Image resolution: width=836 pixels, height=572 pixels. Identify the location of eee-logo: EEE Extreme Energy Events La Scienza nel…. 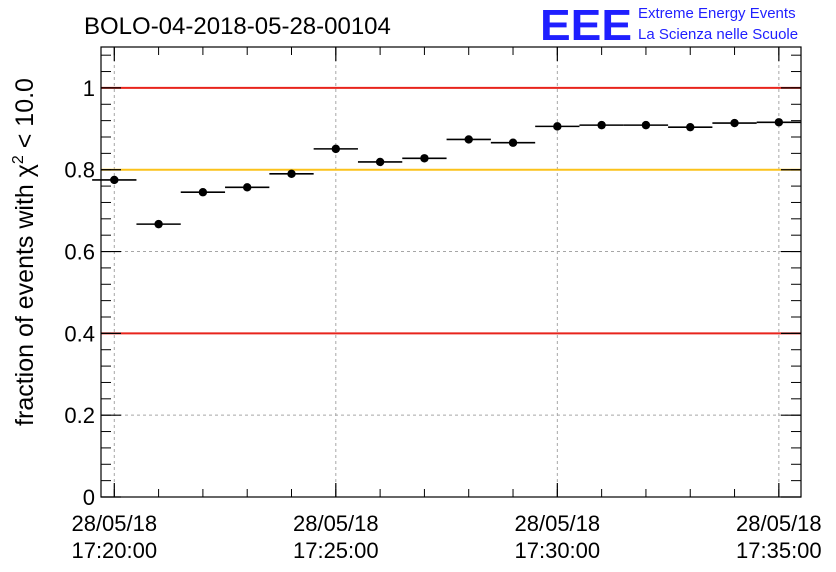
(669, 25).